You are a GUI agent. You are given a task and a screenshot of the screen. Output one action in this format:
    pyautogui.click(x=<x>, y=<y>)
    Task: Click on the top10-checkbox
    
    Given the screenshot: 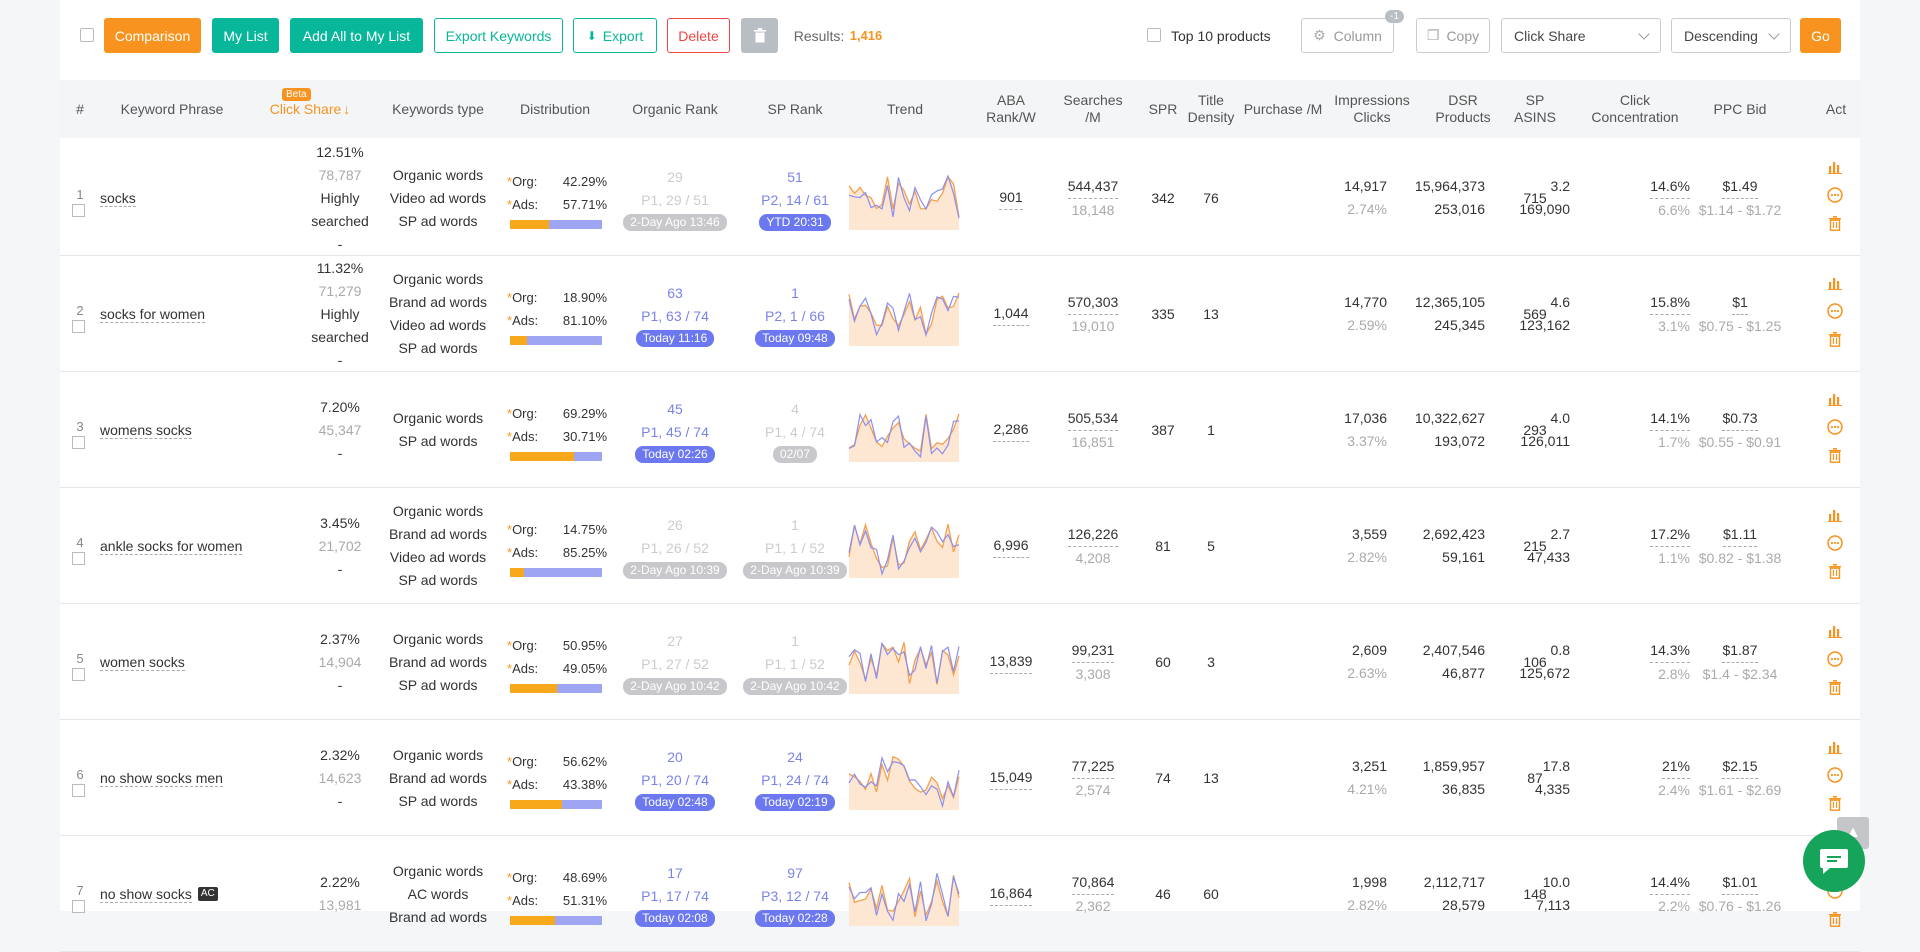 What is the action you would take?
    pyautogui.click(x=1154, y=35)
    